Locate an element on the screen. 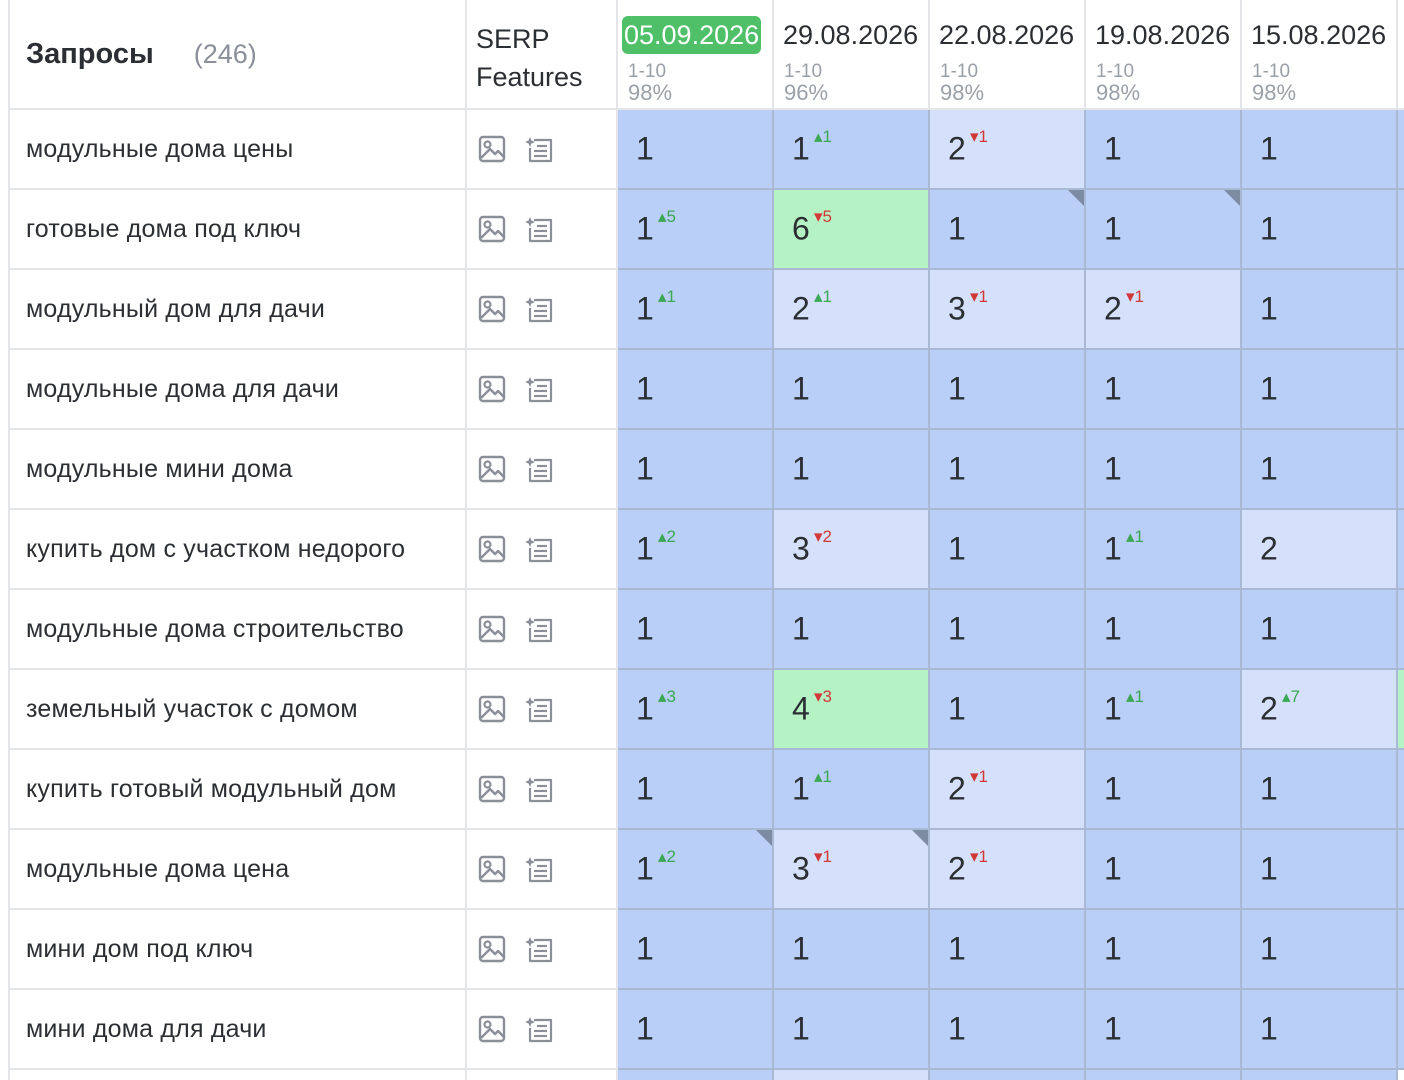 Image resolution: width=1404 pixels, height=1080 pixels. query-text: модульные дома цена is located at coordinates (158, 869).